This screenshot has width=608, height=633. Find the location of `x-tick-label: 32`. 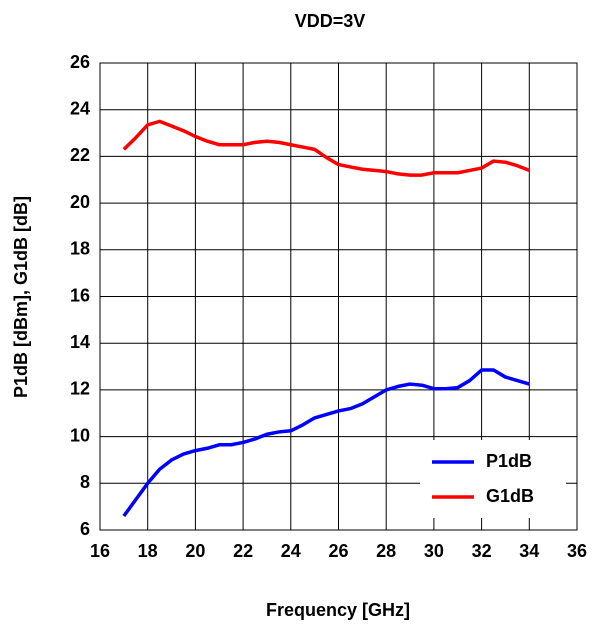

x-tick-label: 32 is located at coordinates (482, 551).